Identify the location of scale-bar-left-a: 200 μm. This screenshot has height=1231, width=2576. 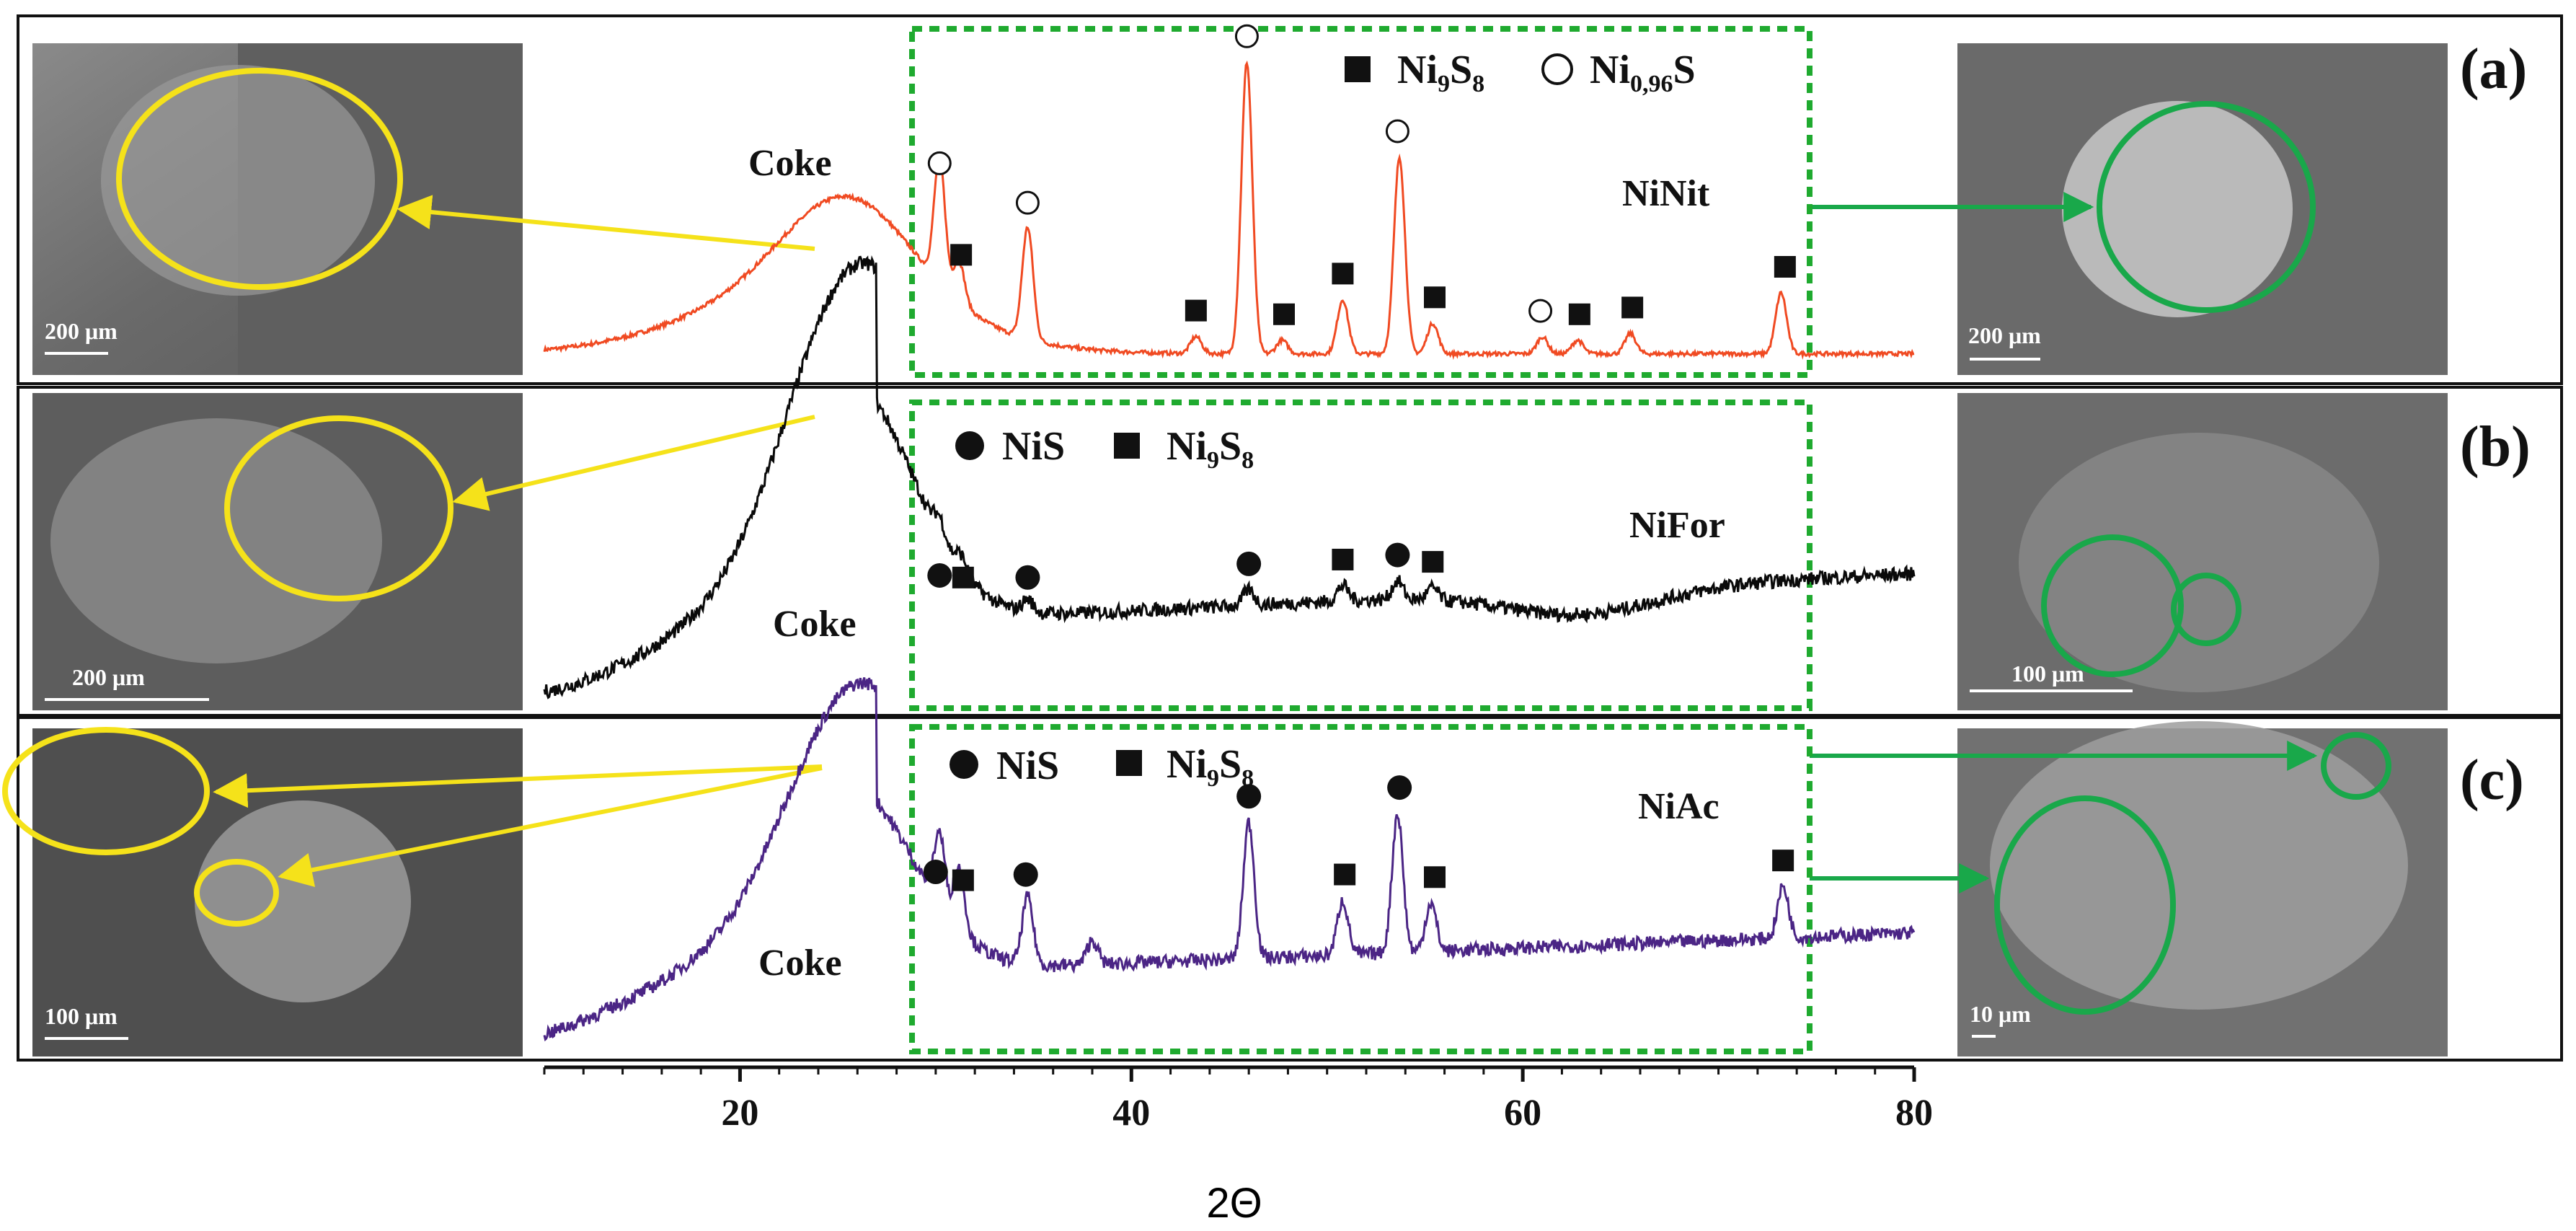
(81, 336).